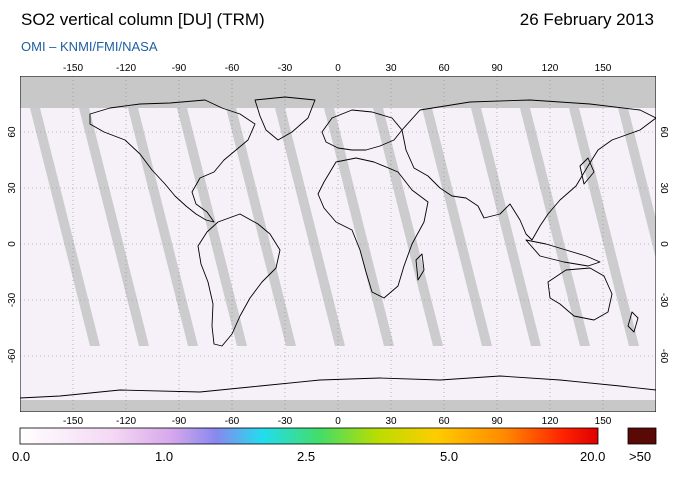 Image resolution: width=676 pixels, height=480 pixels. I want to click on lat-tick-right-2: 0, so click(663, 244).